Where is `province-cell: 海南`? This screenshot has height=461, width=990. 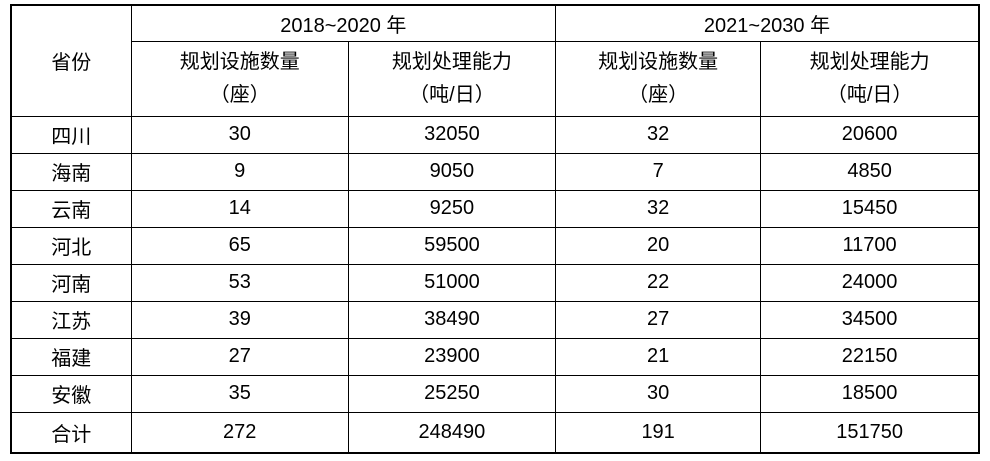
province-cell: 海南 is located at coordinates (71, 171).